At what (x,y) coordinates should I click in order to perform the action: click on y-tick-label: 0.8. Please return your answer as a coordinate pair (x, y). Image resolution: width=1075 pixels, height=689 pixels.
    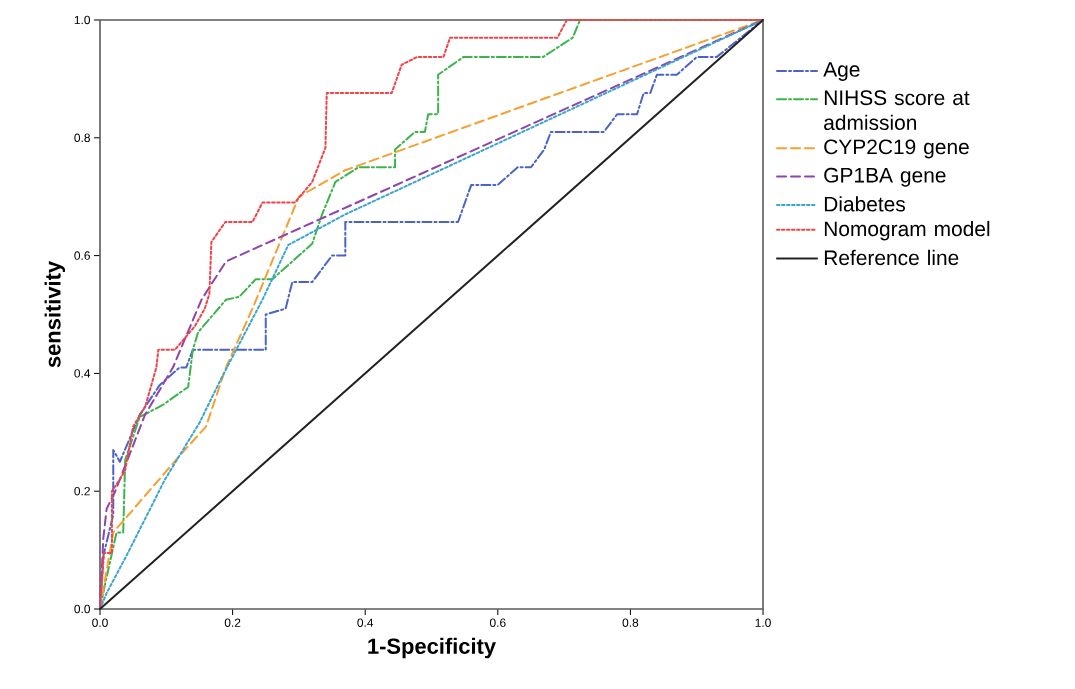
    Looking at the image, I should click on (82, 138).